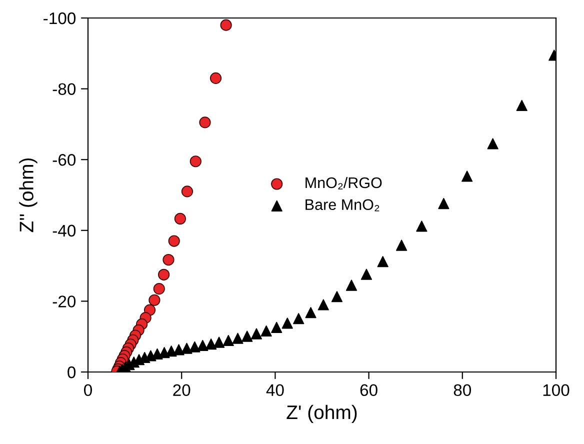 This screenshot has width=584, height=444. I want to click on x-tick-label: 0, so click(88, 390).